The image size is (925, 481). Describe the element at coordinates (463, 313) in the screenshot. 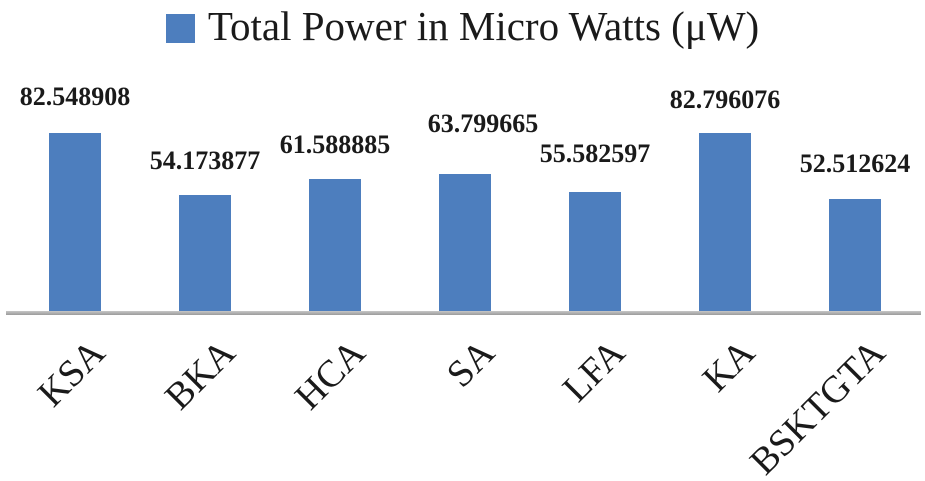

I see `x-axis-line` at that location.